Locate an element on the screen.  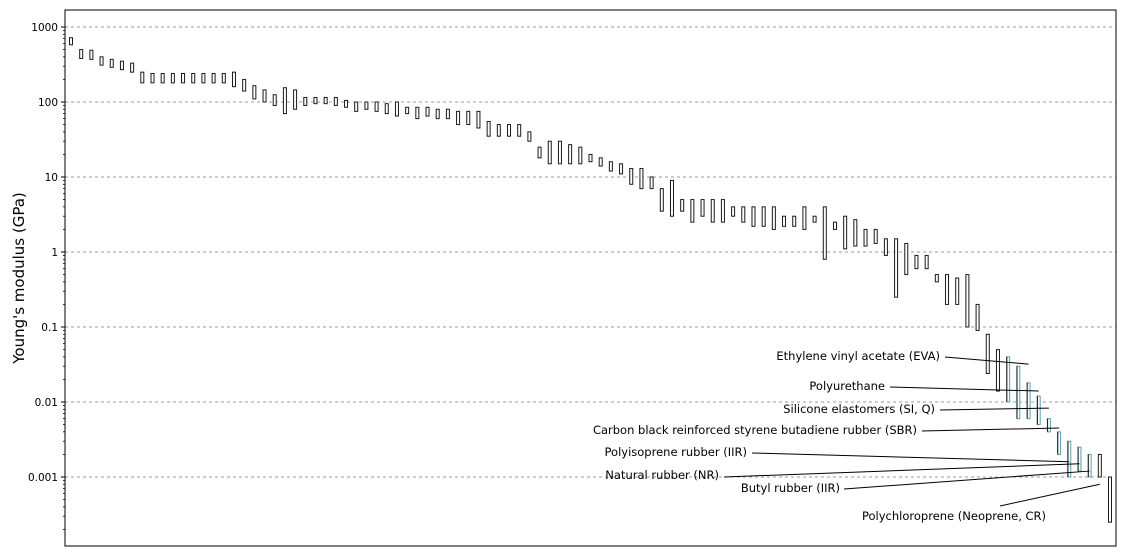
annotation-label: Polyurethane is located at coordinates (847, 386).